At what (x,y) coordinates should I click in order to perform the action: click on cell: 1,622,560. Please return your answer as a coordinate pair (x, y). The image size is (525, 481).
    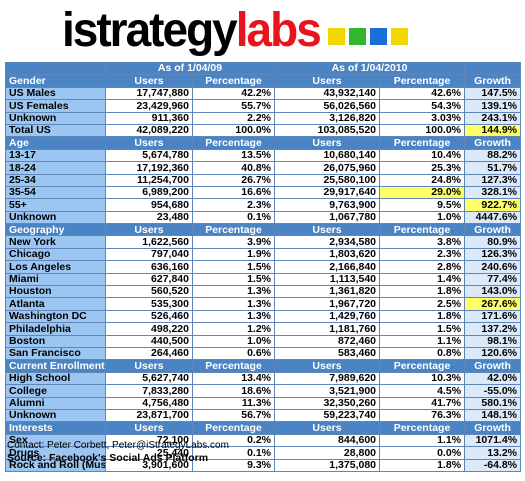
    Looking at the image, I should click on (149, 242).